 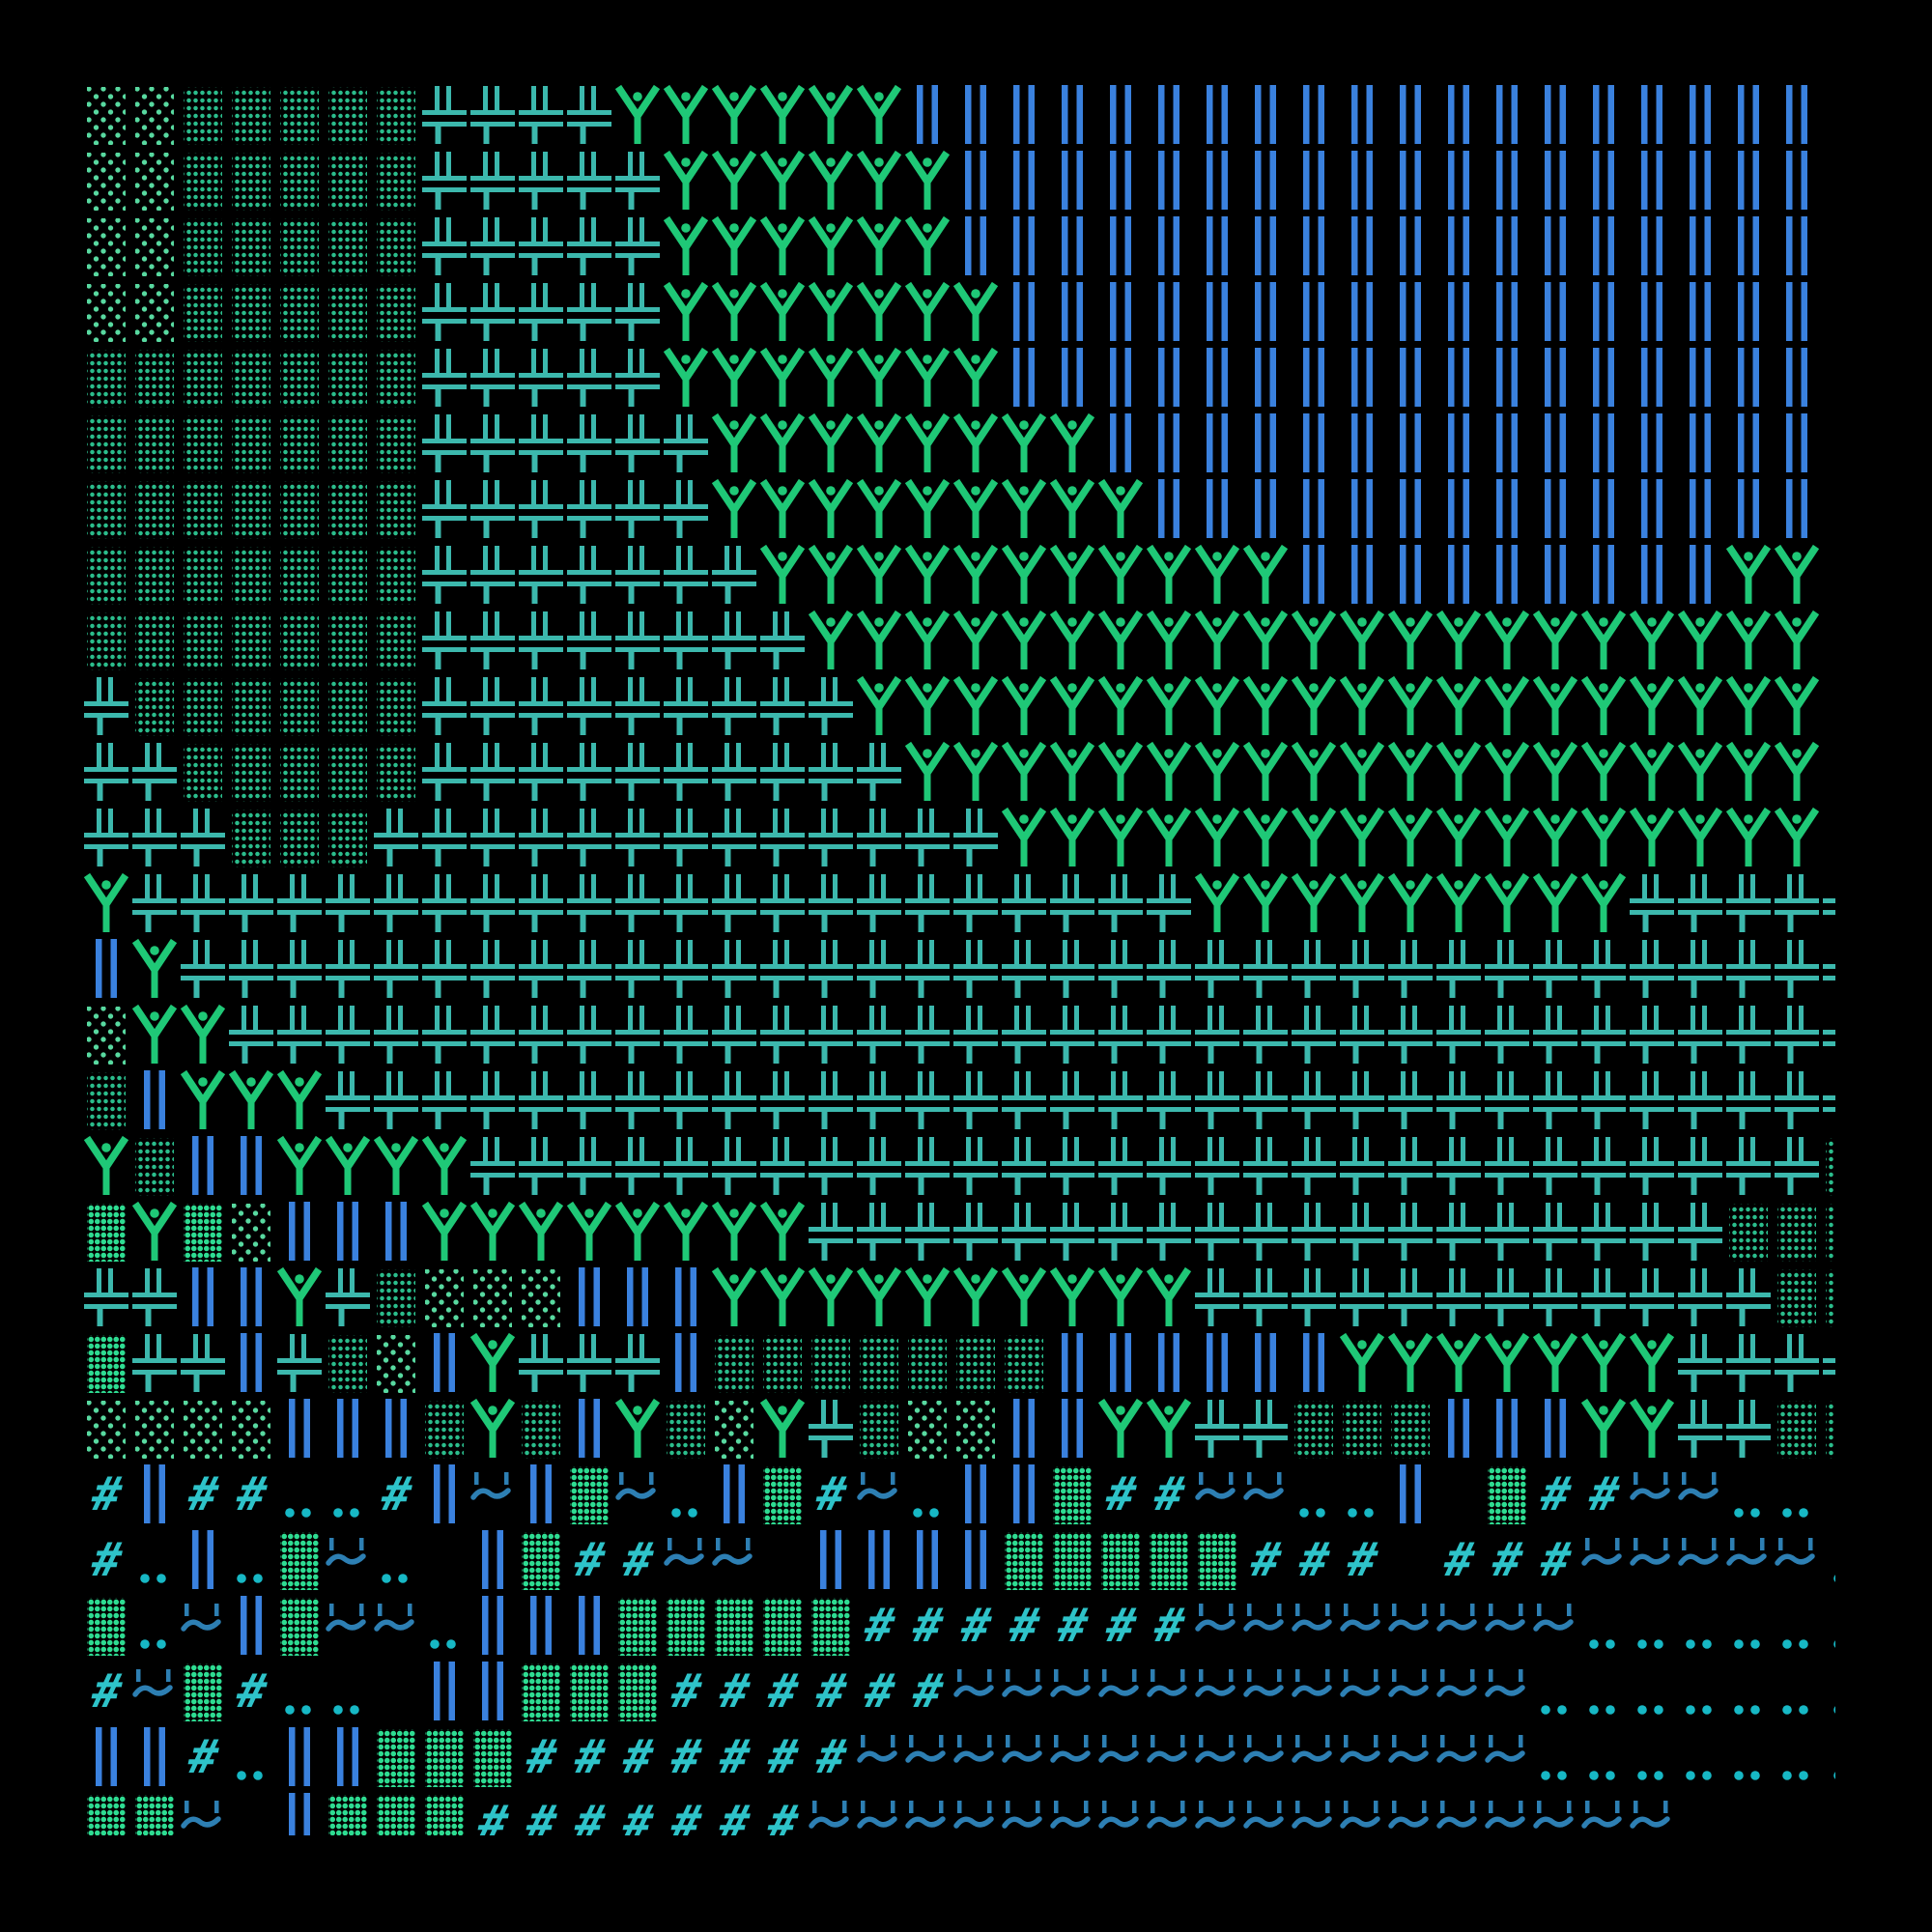 I want to click on glyph-row: # # # # # # # #, so click(x=958, y=1691).